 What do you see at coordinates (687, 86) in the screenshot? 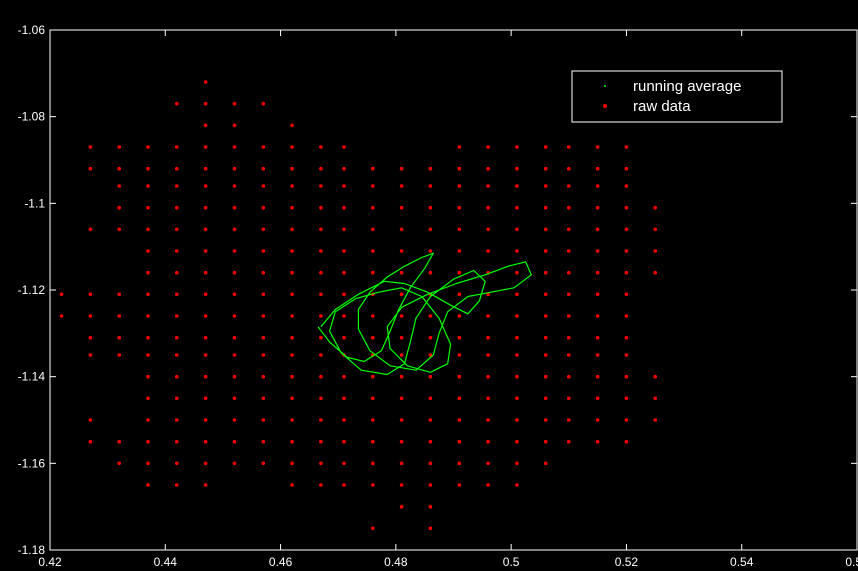
I see `legend-running-average-label: running average` at bounding box center [687, 86].